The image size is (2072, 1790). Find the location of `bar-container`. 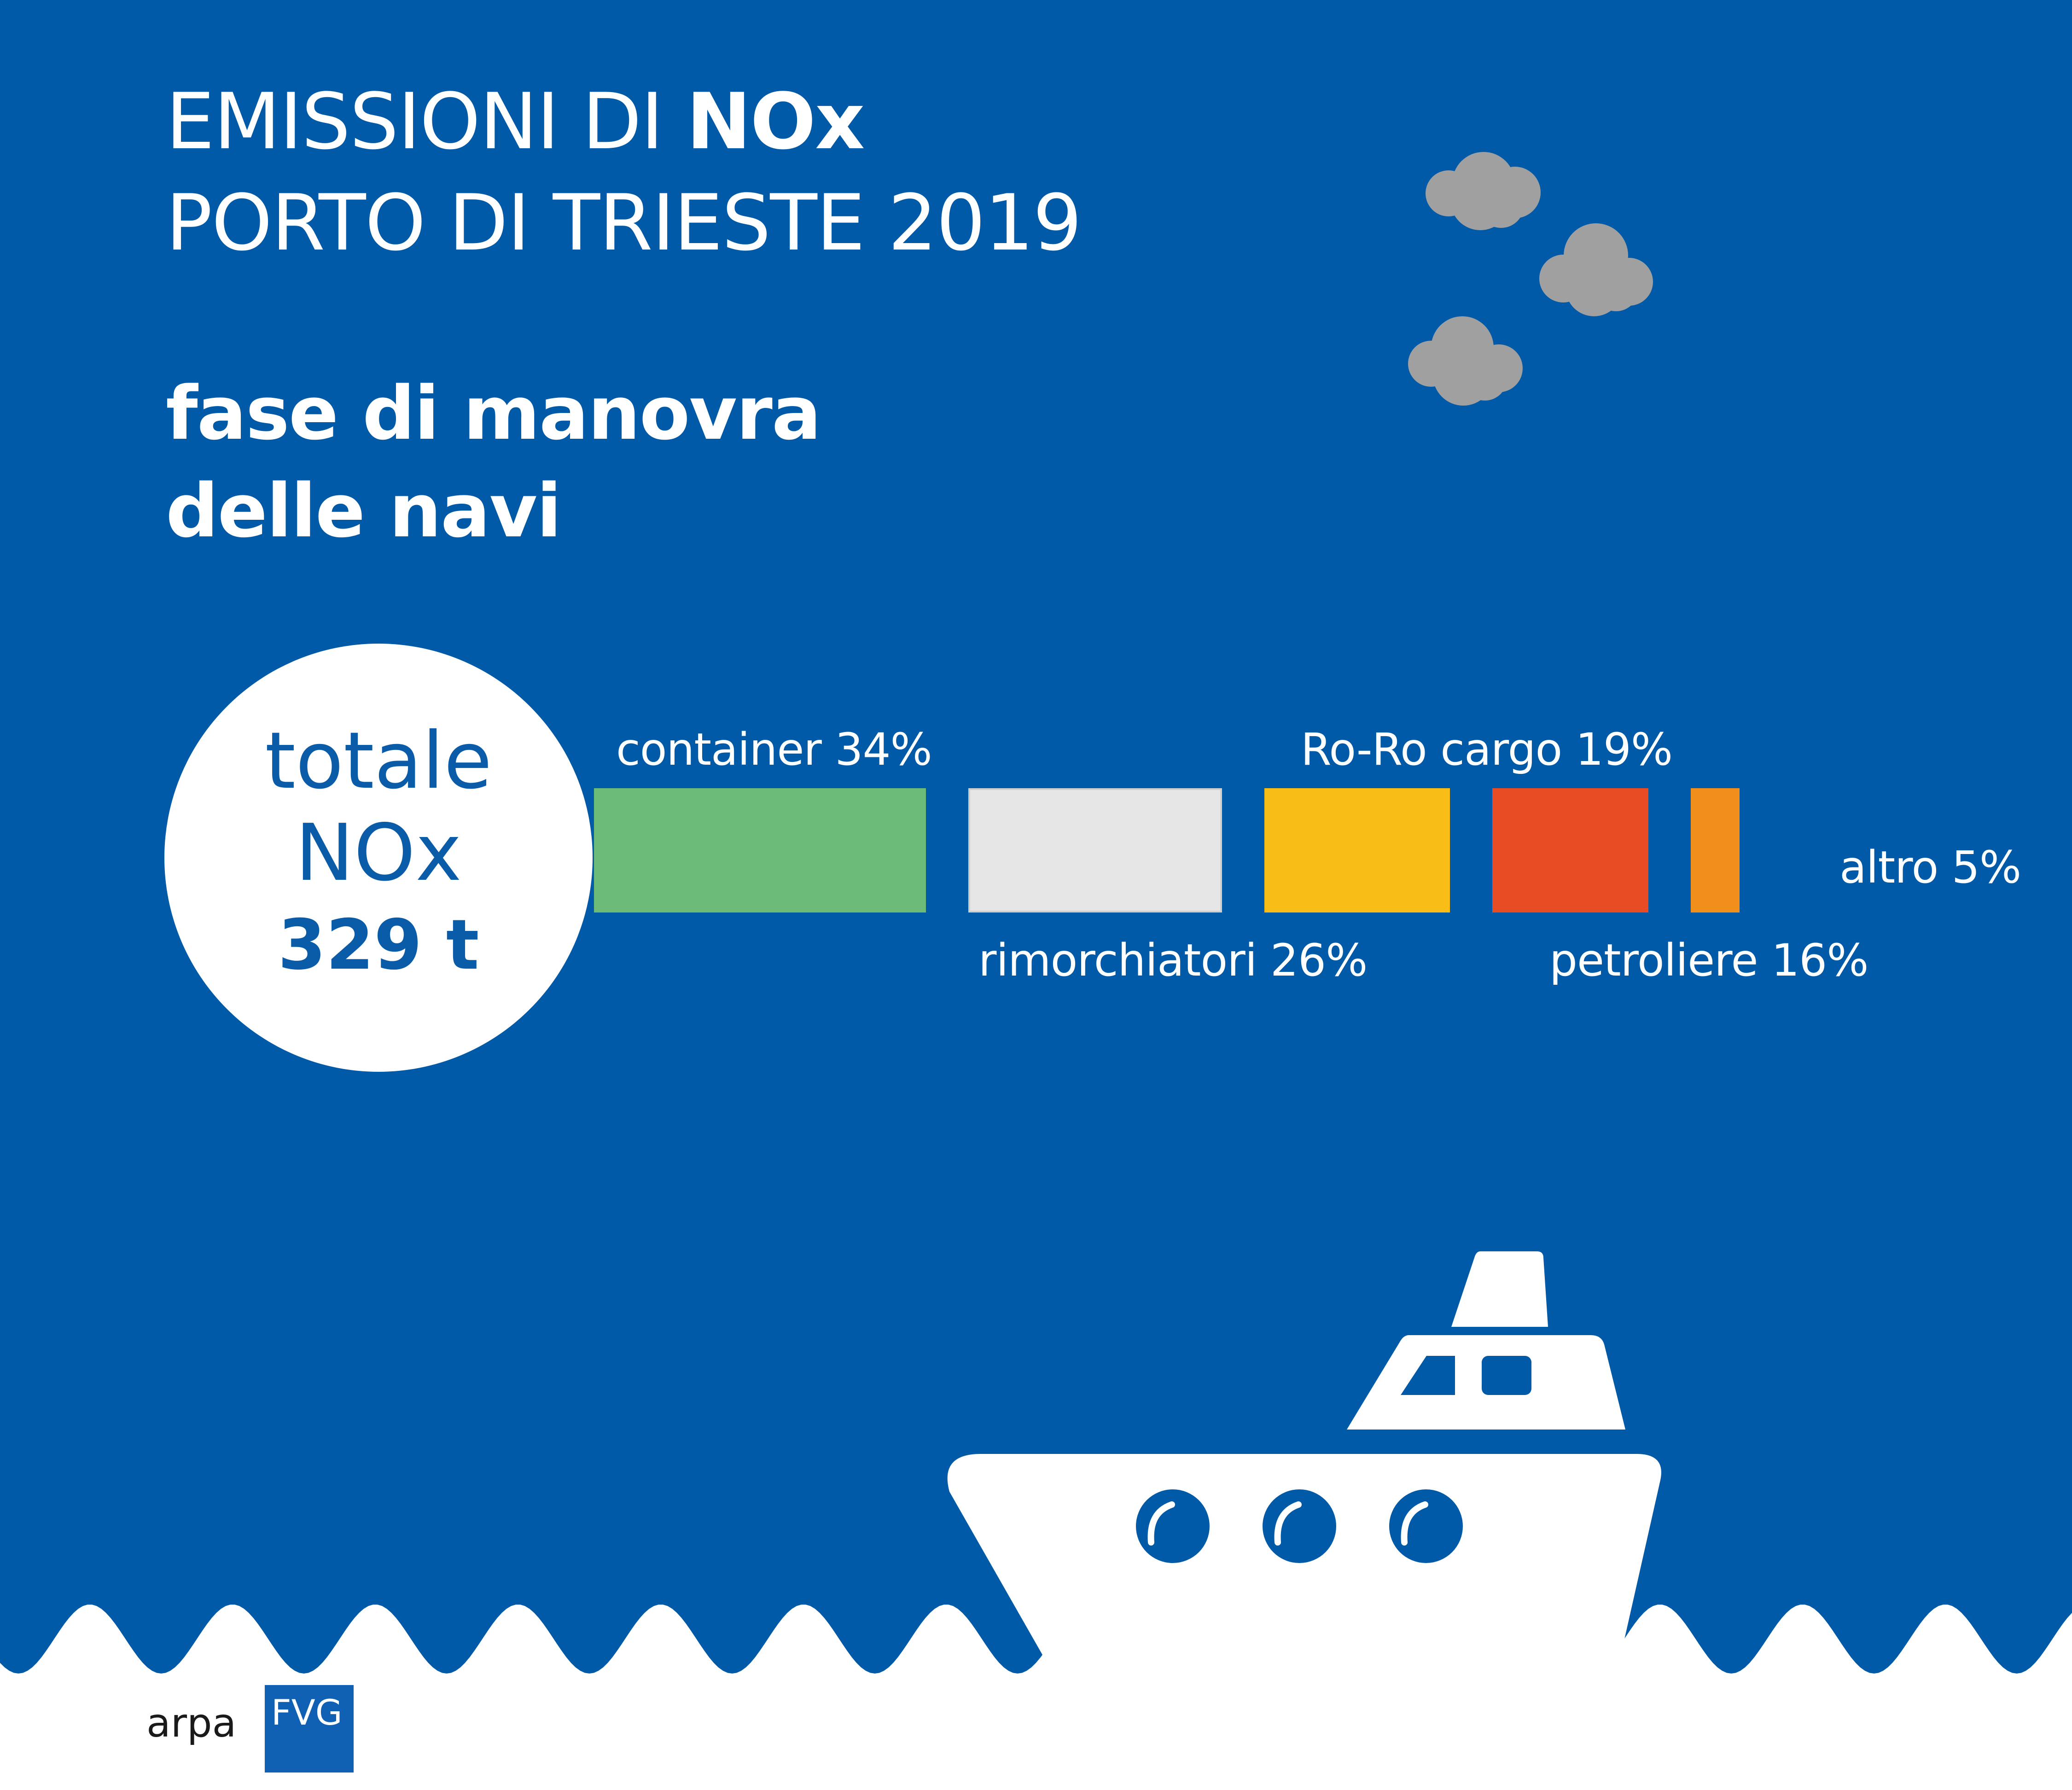

bar-container is located at coordinates (760, 850).